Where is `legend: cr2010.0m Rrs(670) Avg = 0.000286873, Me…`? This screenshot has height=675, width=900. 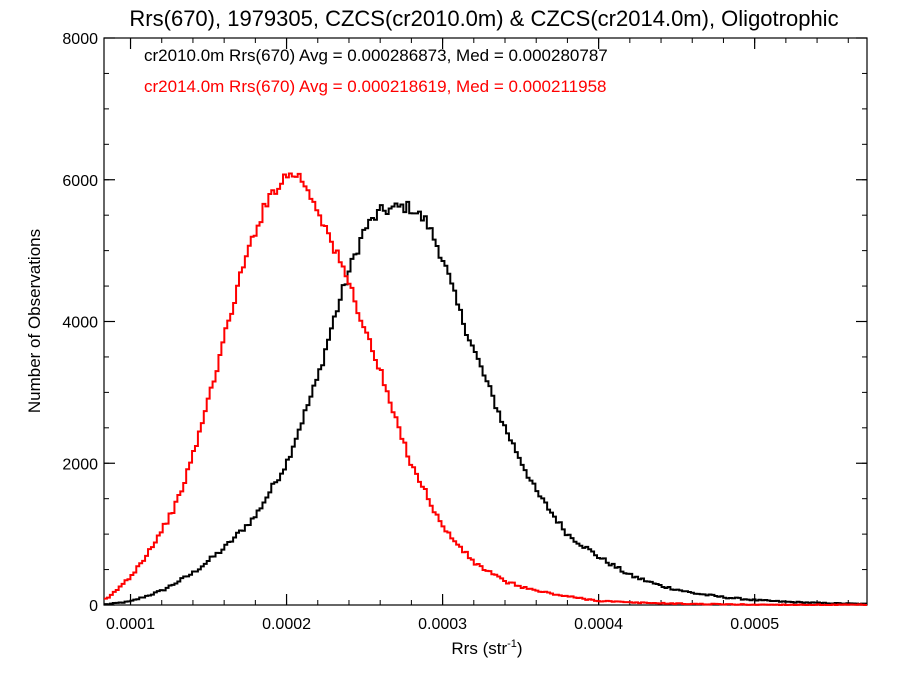
legend: cr2010.0m Rrs(670) Avg = 0.000286873, Me… is located at coordinates (376, 71).